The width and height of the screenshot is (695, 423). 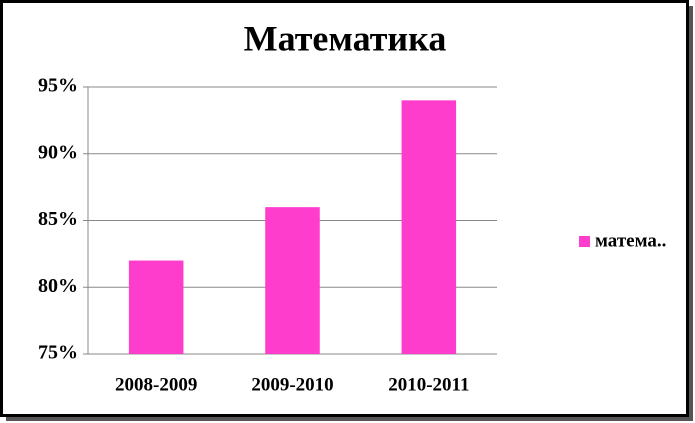 What do you see at coordinates (156, 384) in the screenshot?
I see `x-tick-label: 2008-2009` at bounding box center [156, 384].